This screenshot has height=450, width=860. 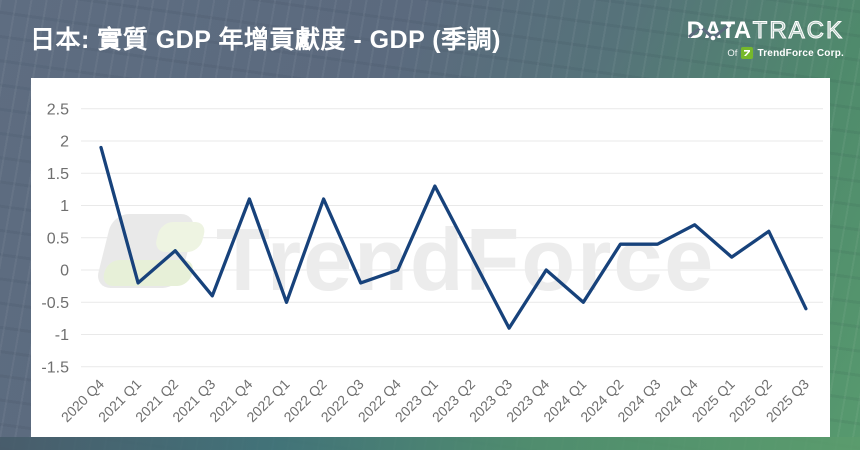 I want to click on trendforce-flag-mark-icon, so click(x=151, y=251).